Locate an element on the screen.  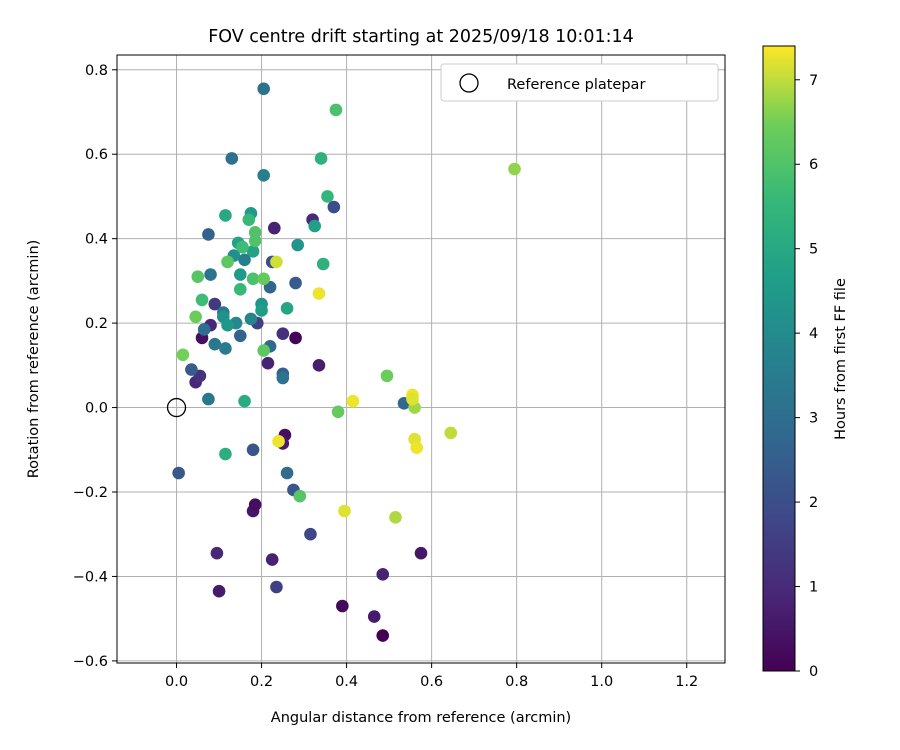
colorbar-tick-label: 1 is located at coordinates (813, 588).